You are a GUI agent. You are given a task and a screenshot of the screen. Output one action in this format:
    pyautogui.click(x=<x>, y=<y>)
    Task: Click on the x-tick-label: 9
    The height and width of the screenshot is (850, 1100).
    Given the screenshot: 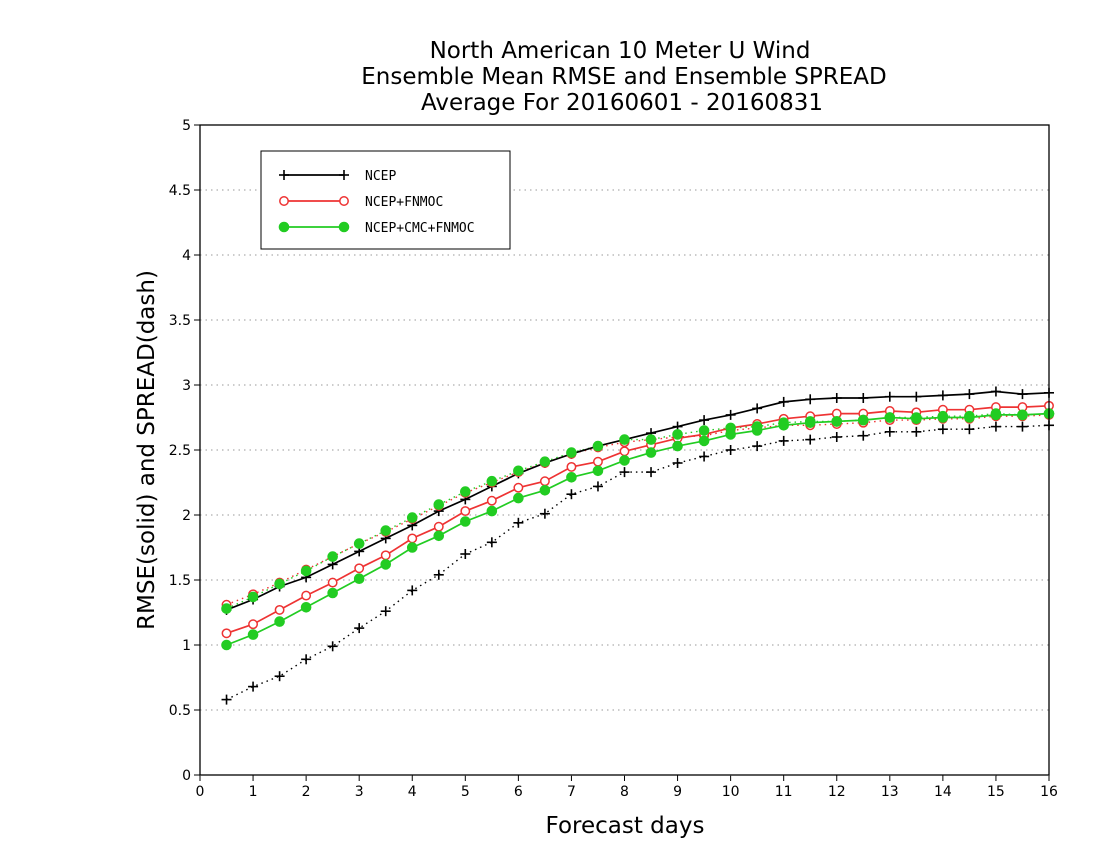 What is the action you would take?
    pyautogui.click(x=677, y=792)
    